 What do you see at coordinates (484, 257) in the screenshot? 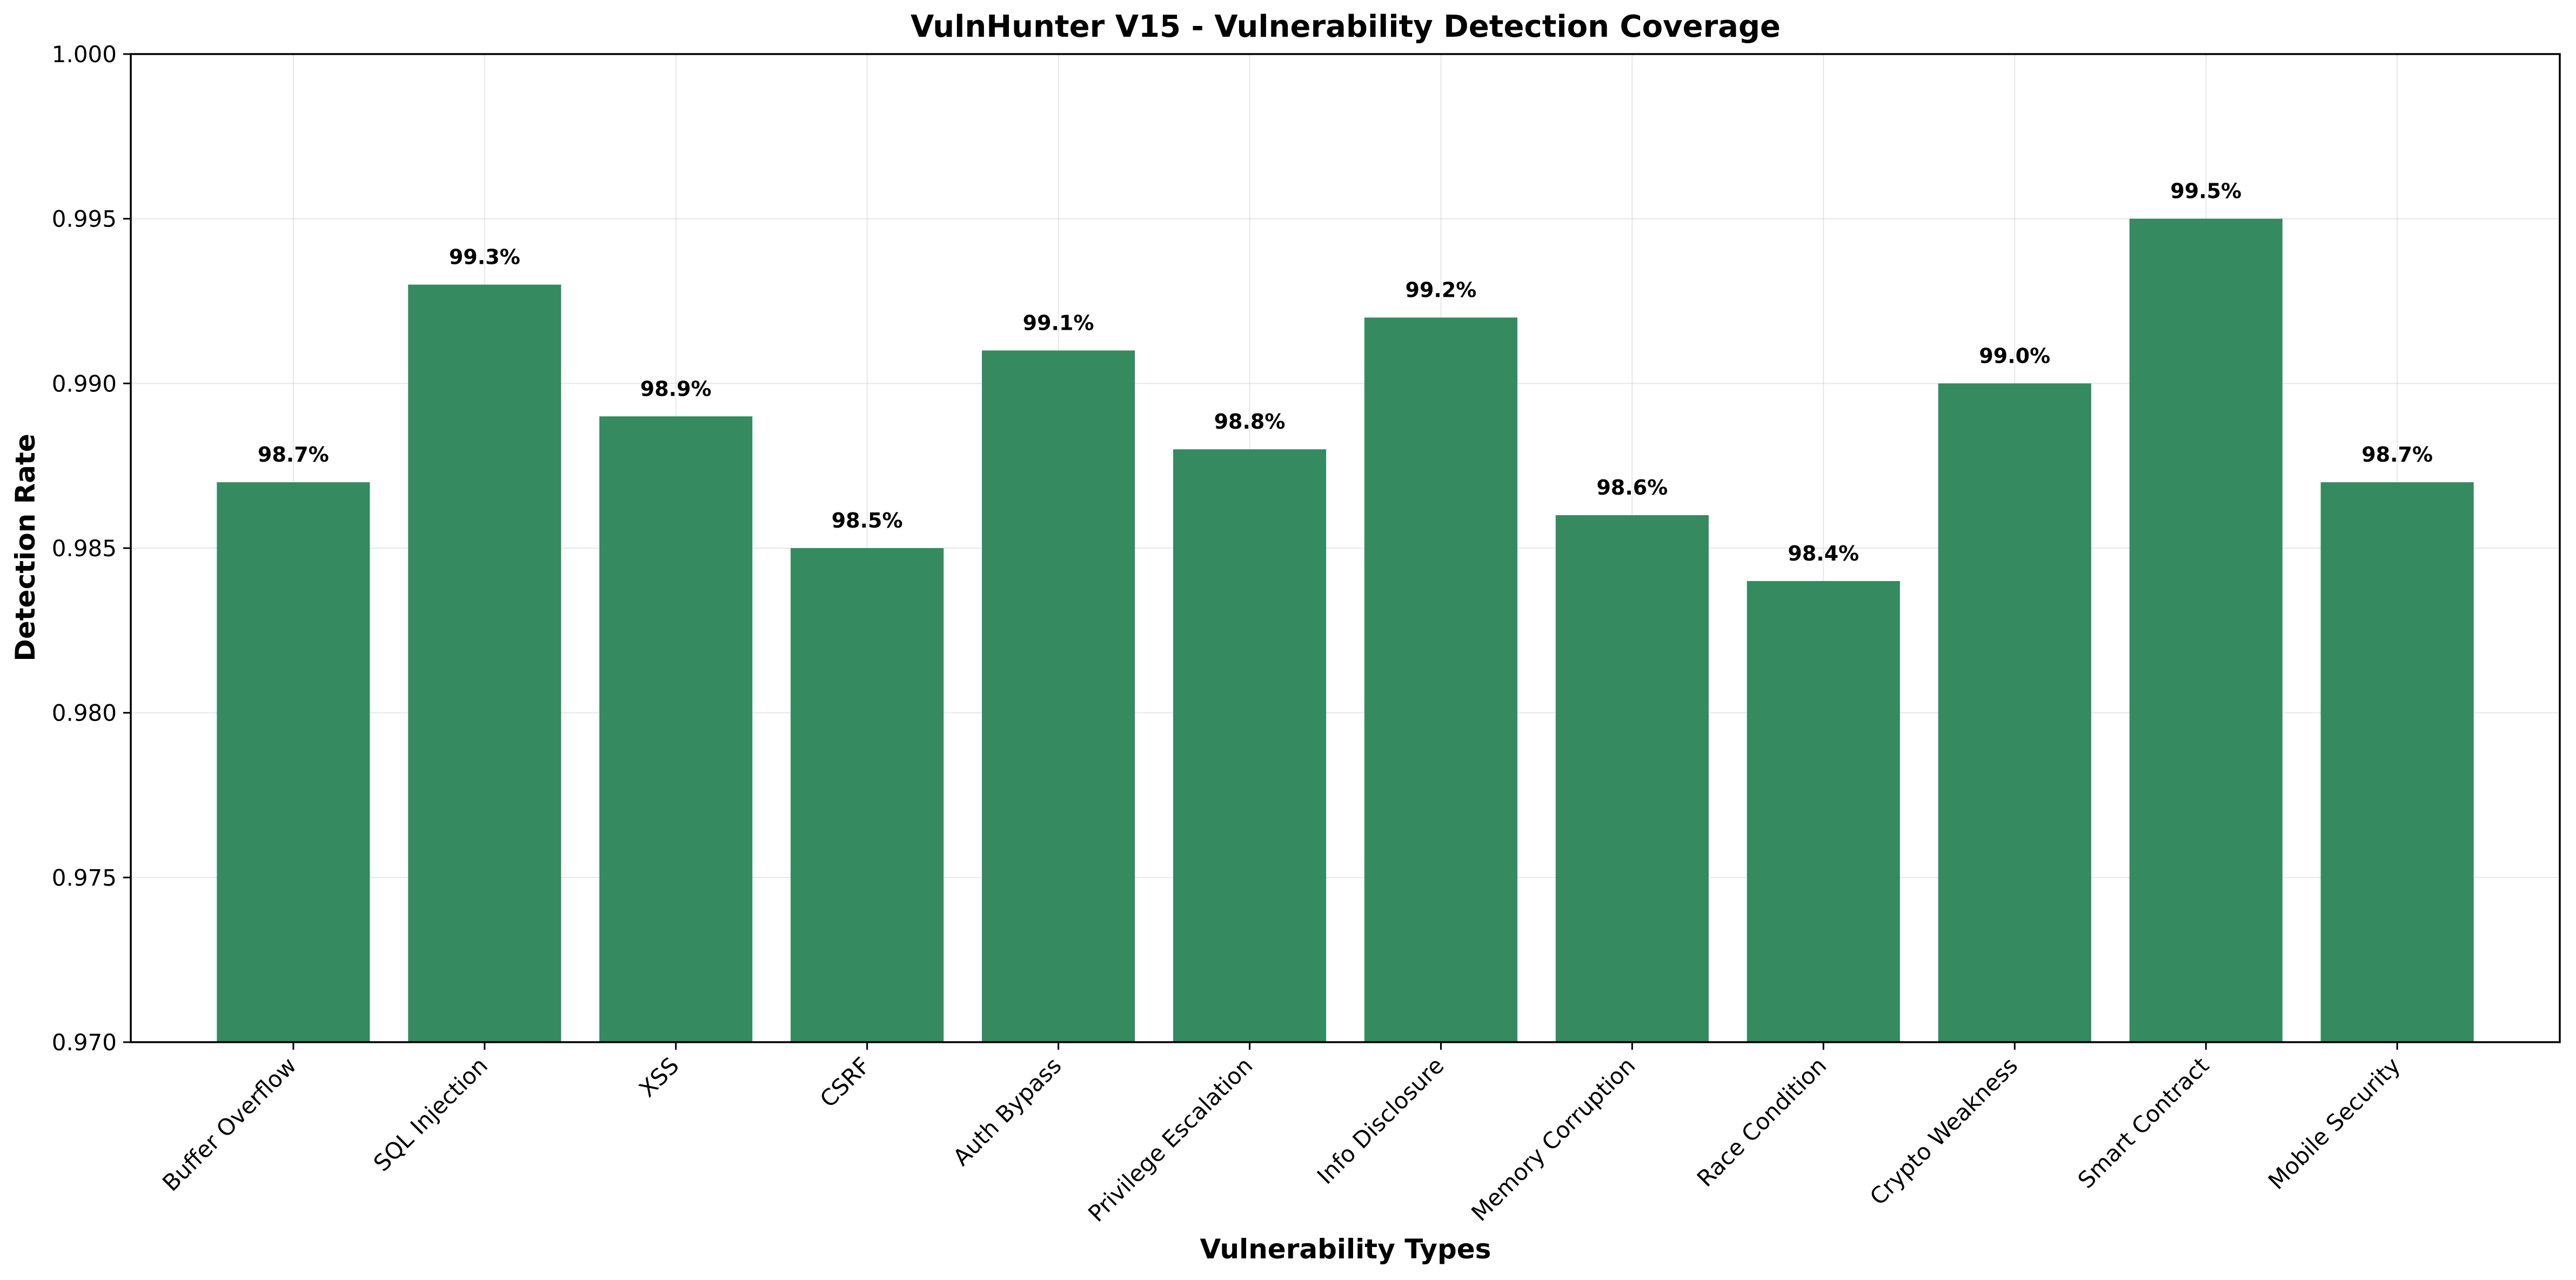
I see `bar-value-label: 99.3%` at bounding box center [484, 257].